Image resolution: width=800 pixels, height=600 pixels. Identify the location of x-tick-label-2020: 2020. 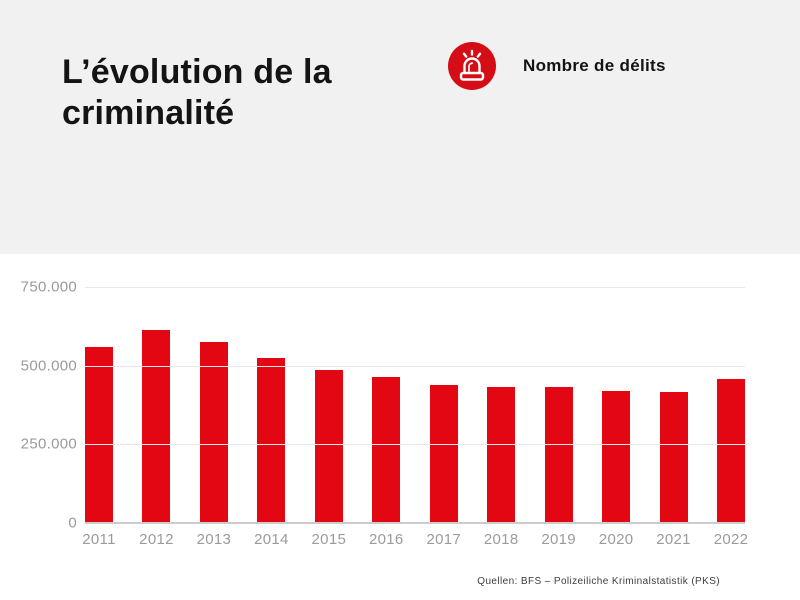
(616, 539).